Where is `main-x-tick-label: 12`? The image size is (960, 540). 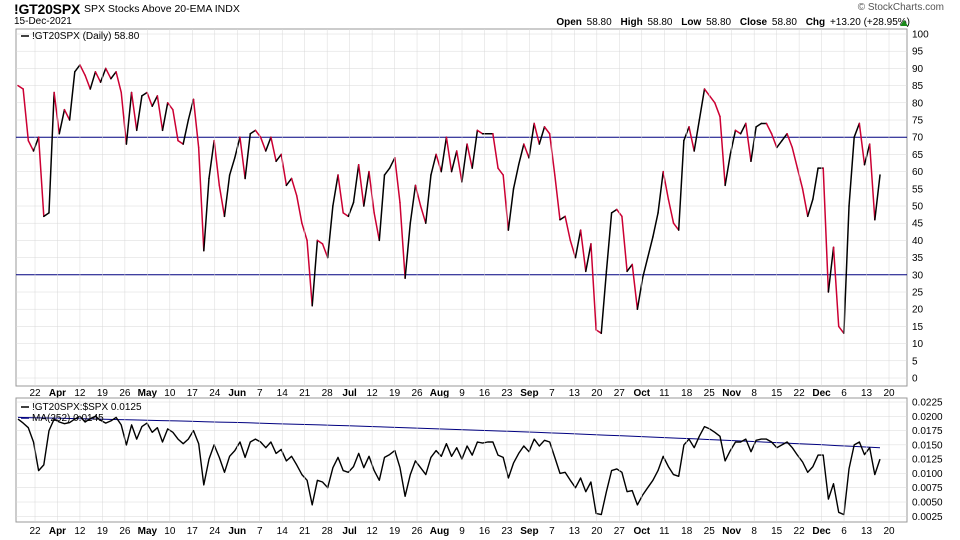 main-x-tick-label: 12 is located at coordinates (80, 393).